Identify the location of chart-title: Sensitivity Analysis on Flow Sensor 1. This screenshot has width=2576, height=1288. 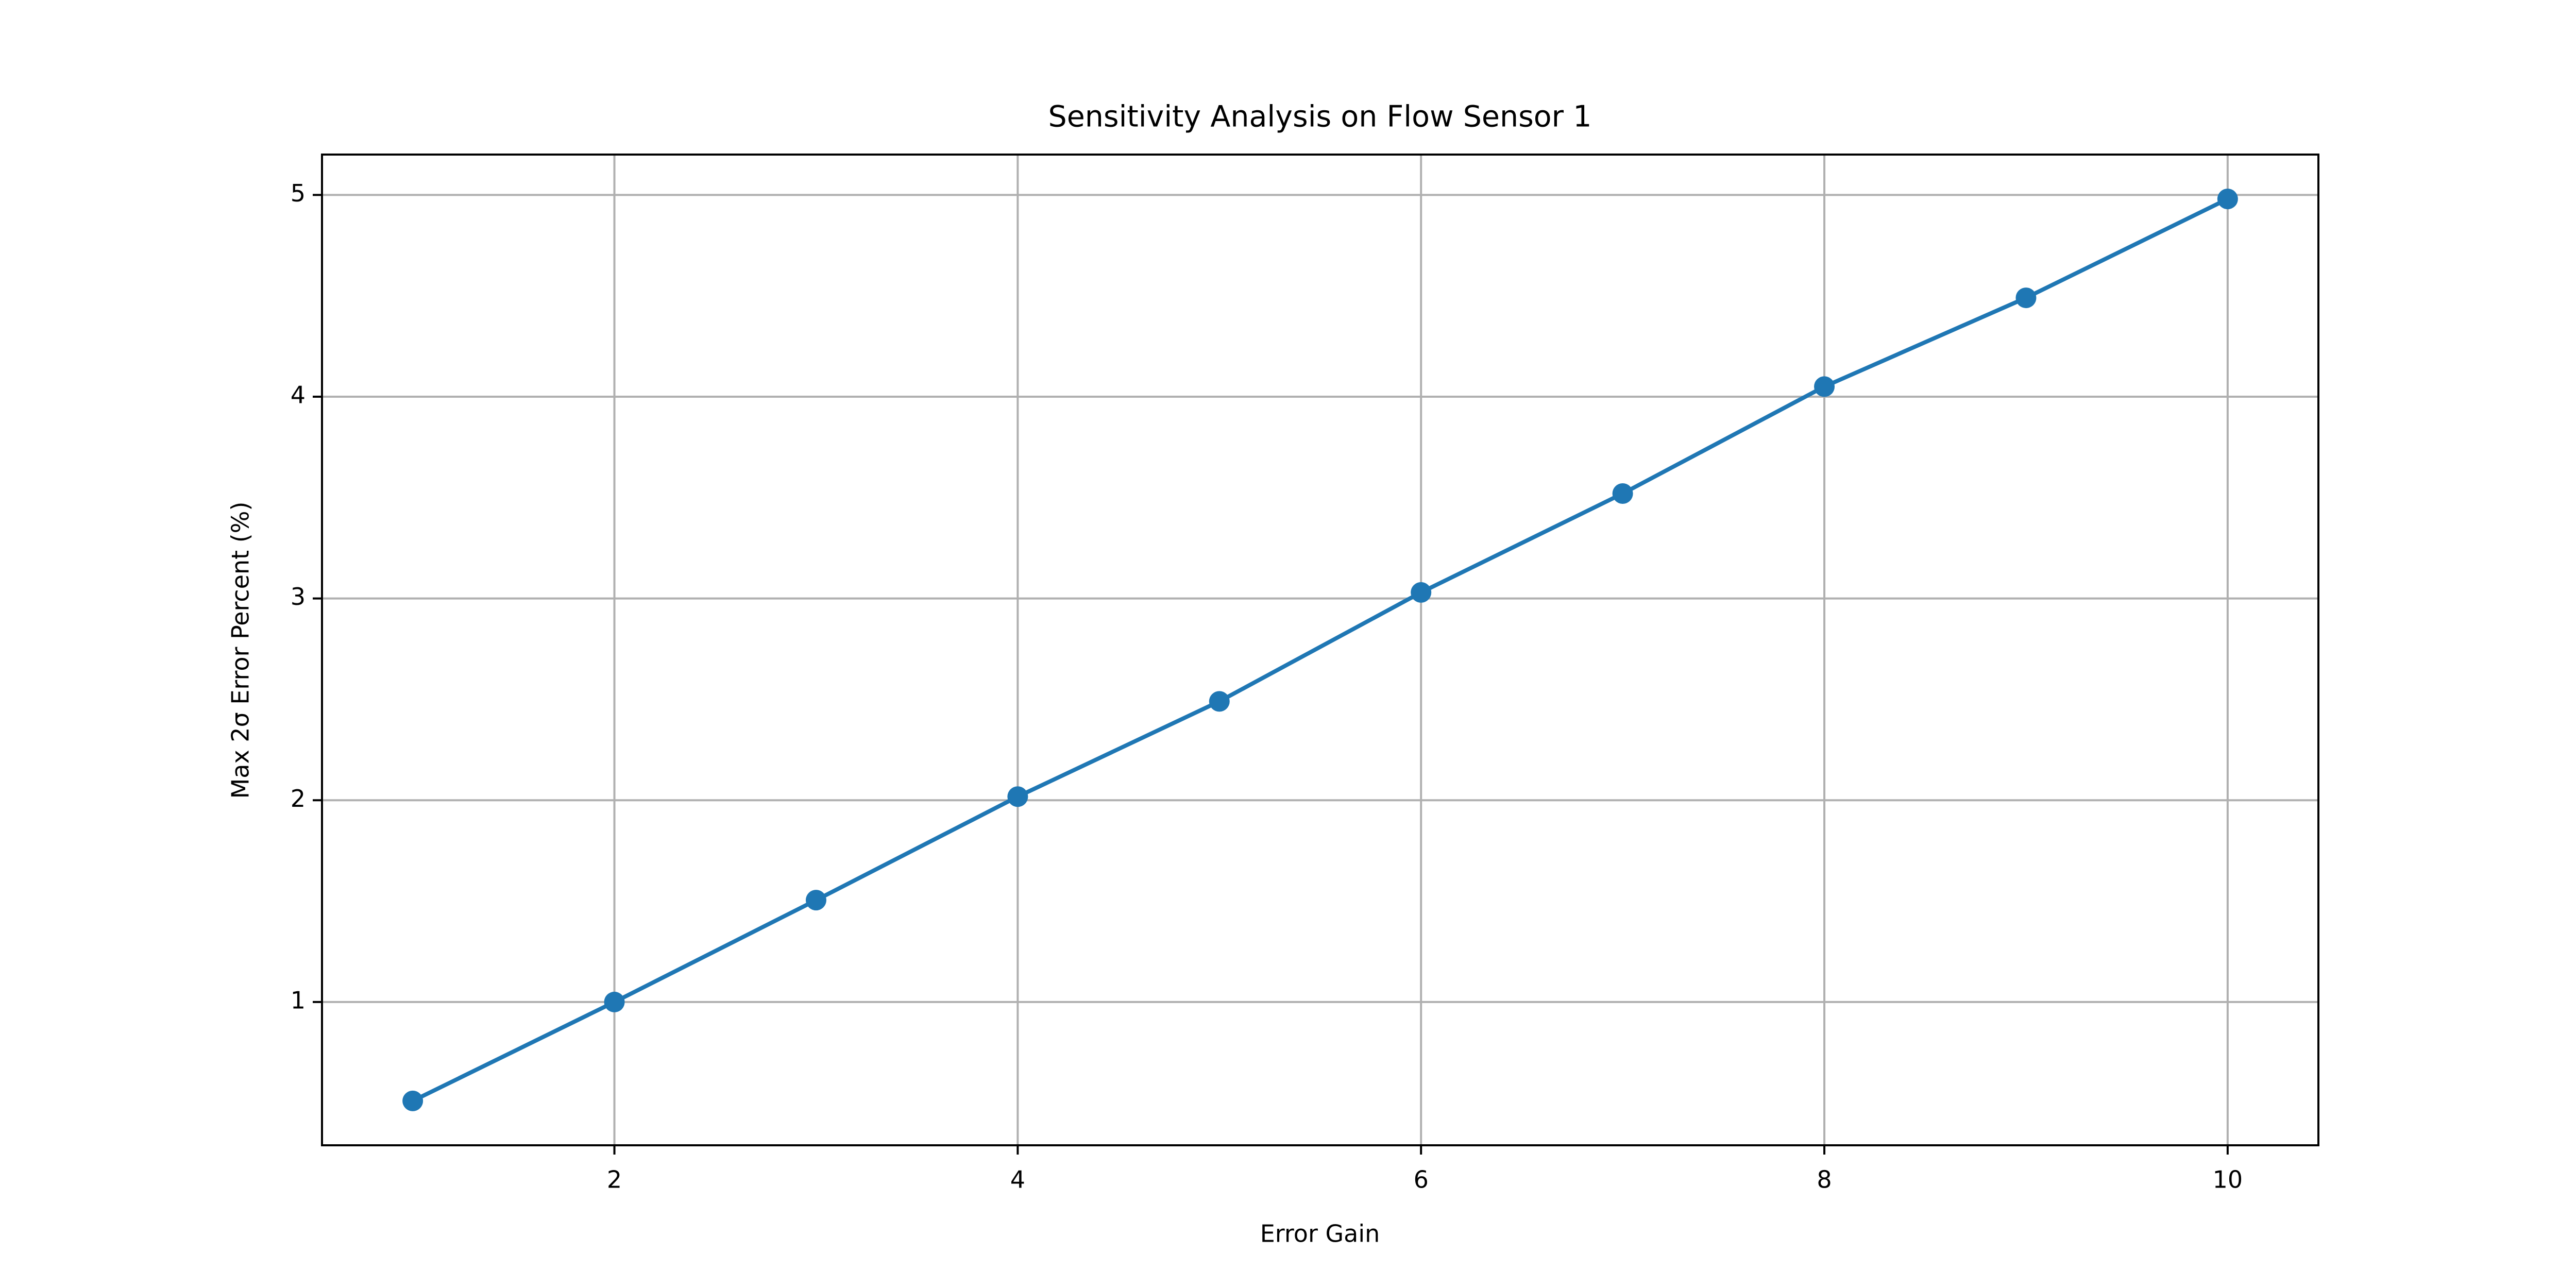
(1320, 117).